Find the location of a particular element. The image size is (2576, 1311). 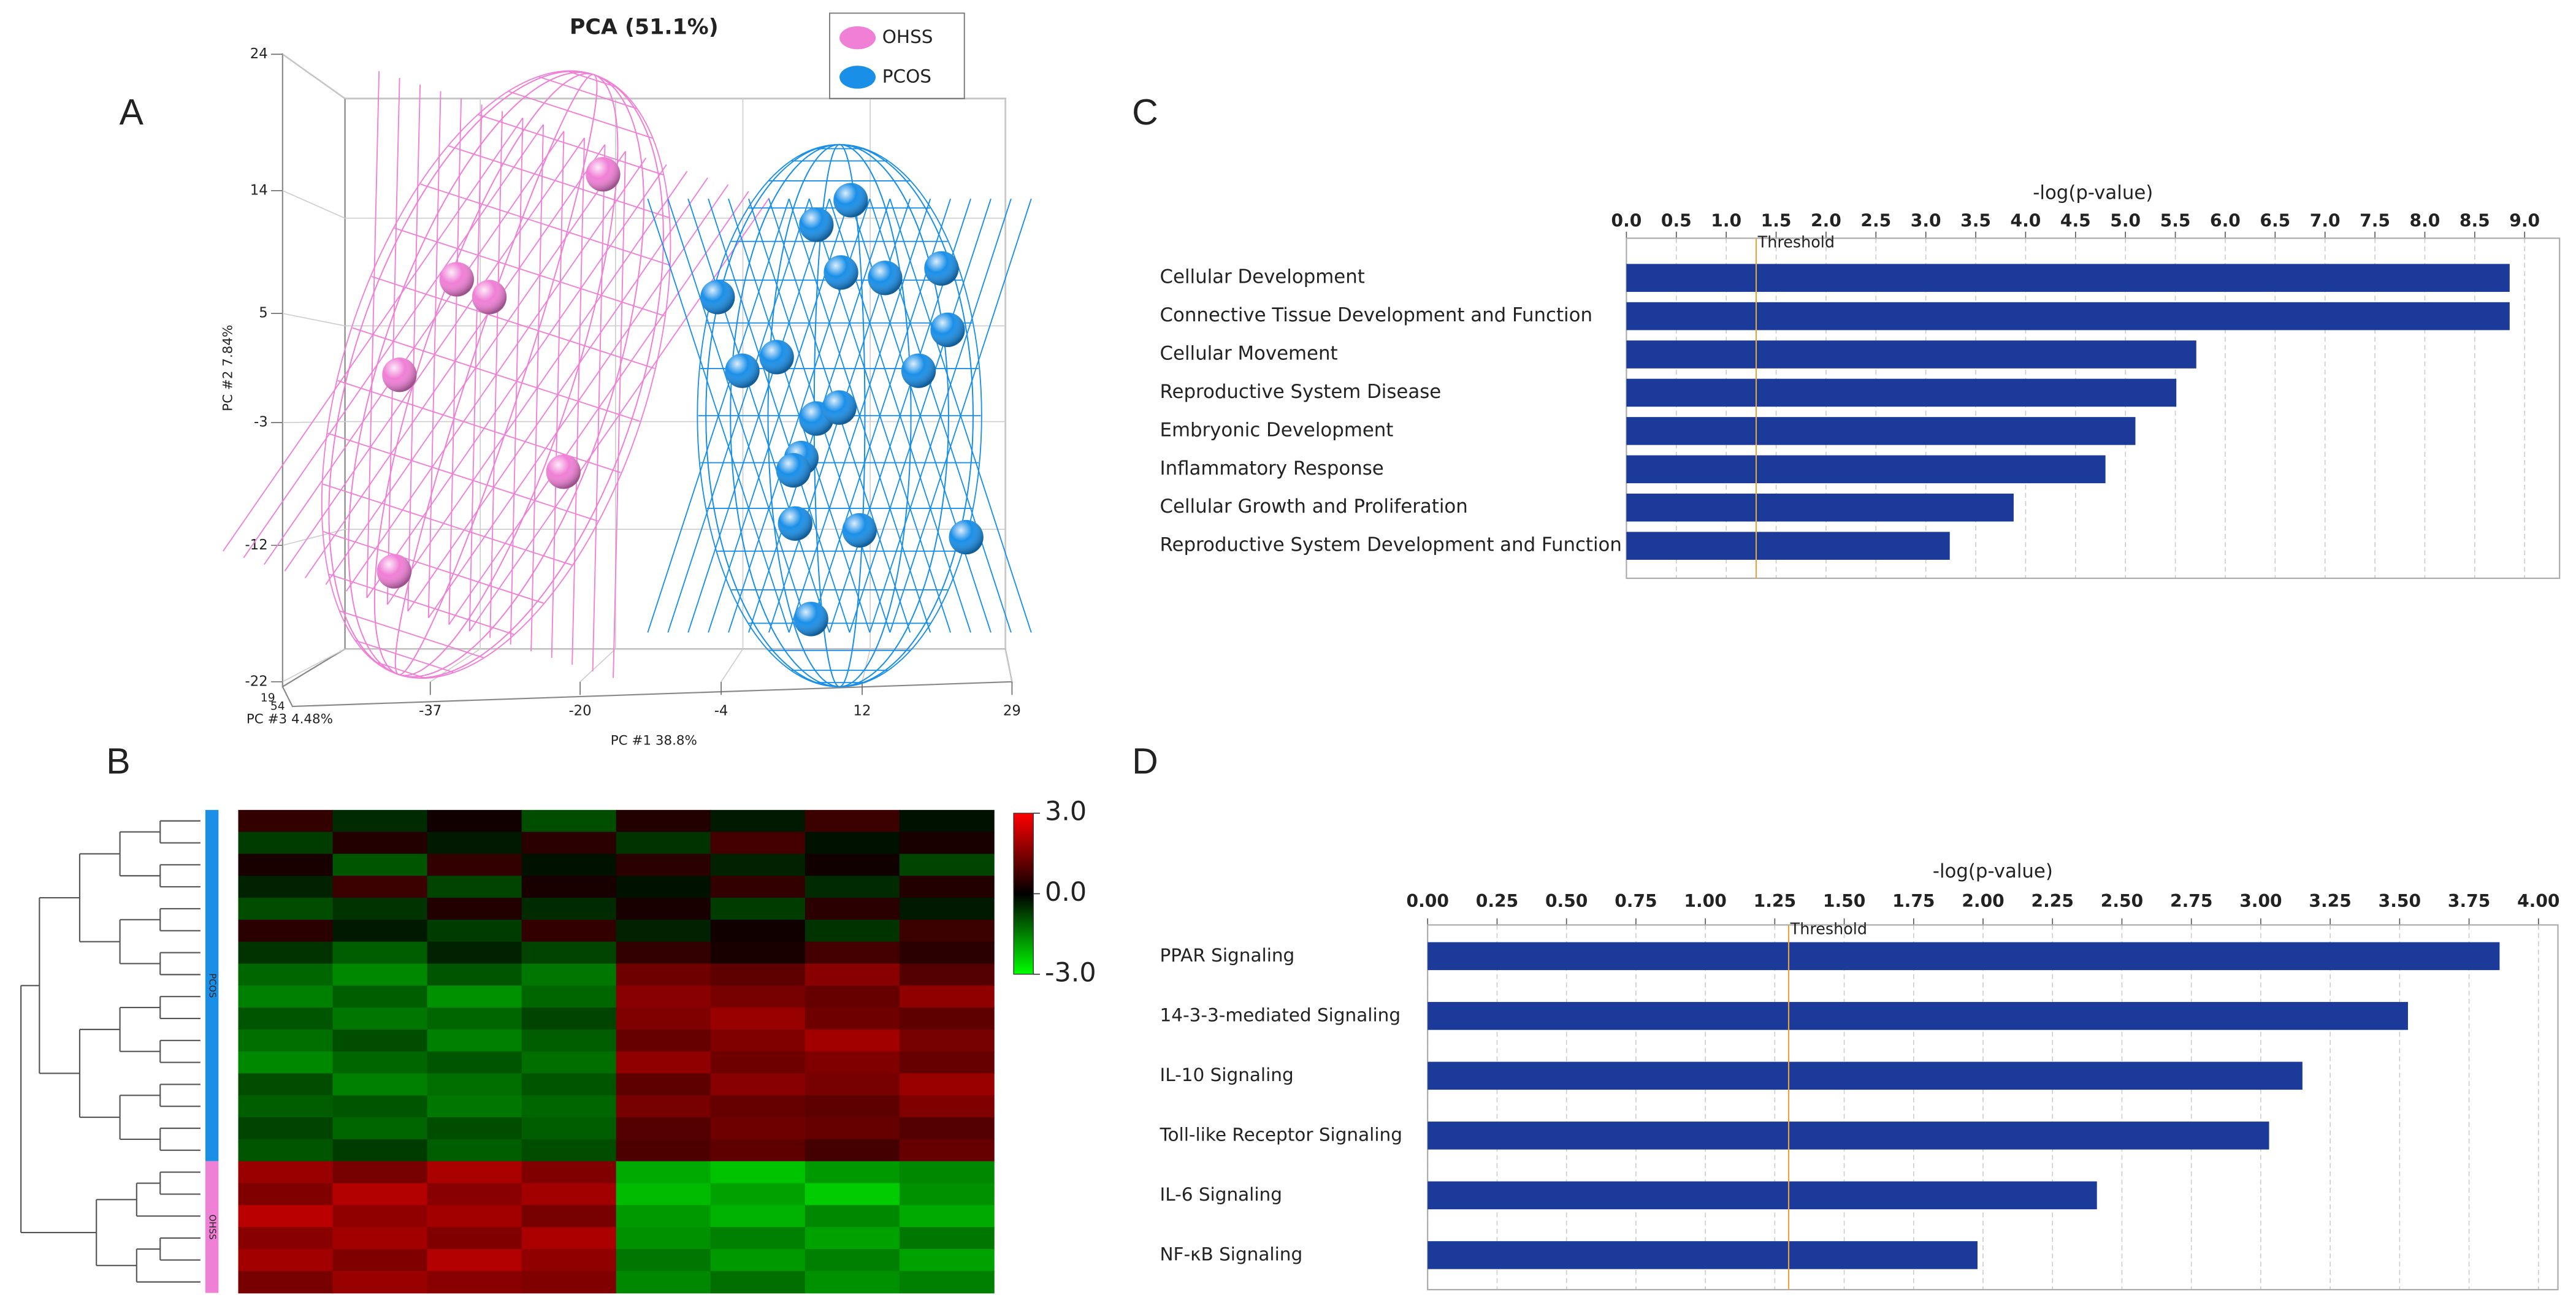

legend-swatch is located at coordinates (857, 77).